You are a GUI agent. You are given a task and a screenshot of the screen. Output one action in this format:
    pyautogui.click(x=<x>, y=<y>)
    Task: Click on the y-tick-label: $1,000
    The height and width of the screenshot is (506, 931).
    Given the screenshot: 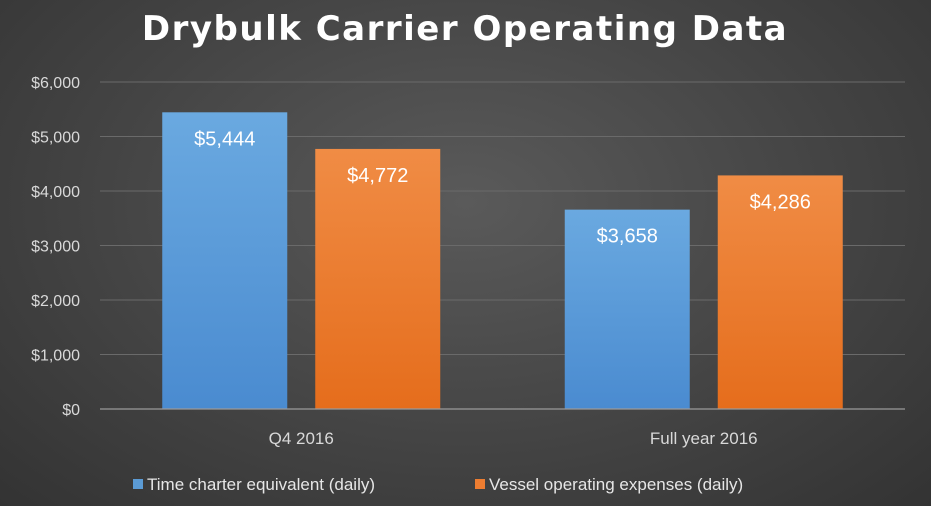 What is the action you would take?
    pyautogui.click(x=55, y=356)
    